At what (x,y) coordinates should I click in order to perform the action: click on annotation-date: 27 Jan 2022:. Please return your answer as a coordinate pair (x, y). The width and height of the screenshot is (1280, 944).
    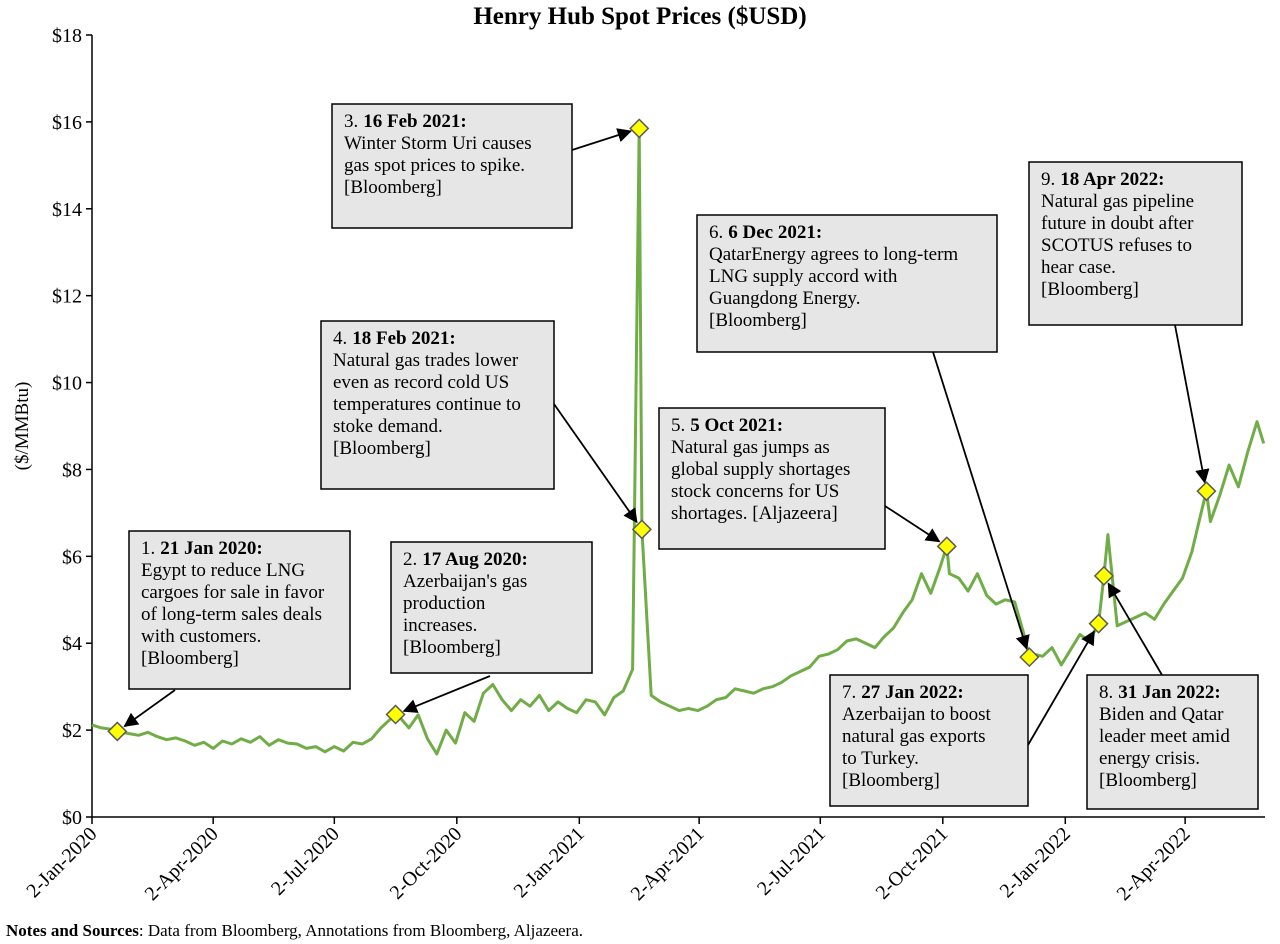
    Looking at the image, I should click on (912, 692).